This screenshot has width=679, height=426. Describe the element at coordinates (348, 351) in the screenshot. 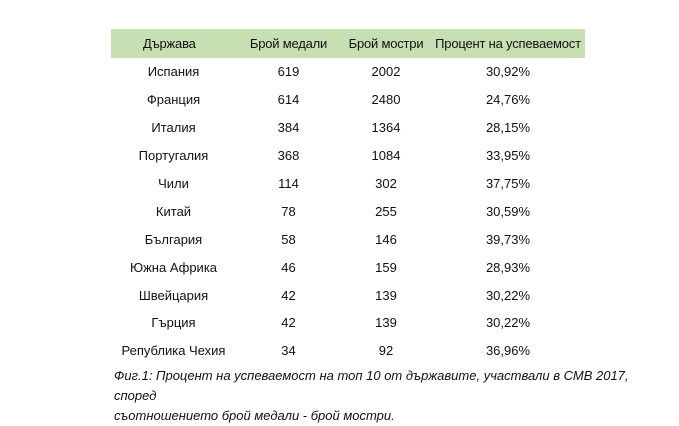

I see `table-row: Република Чехия 34 92 36,96%` at that location.